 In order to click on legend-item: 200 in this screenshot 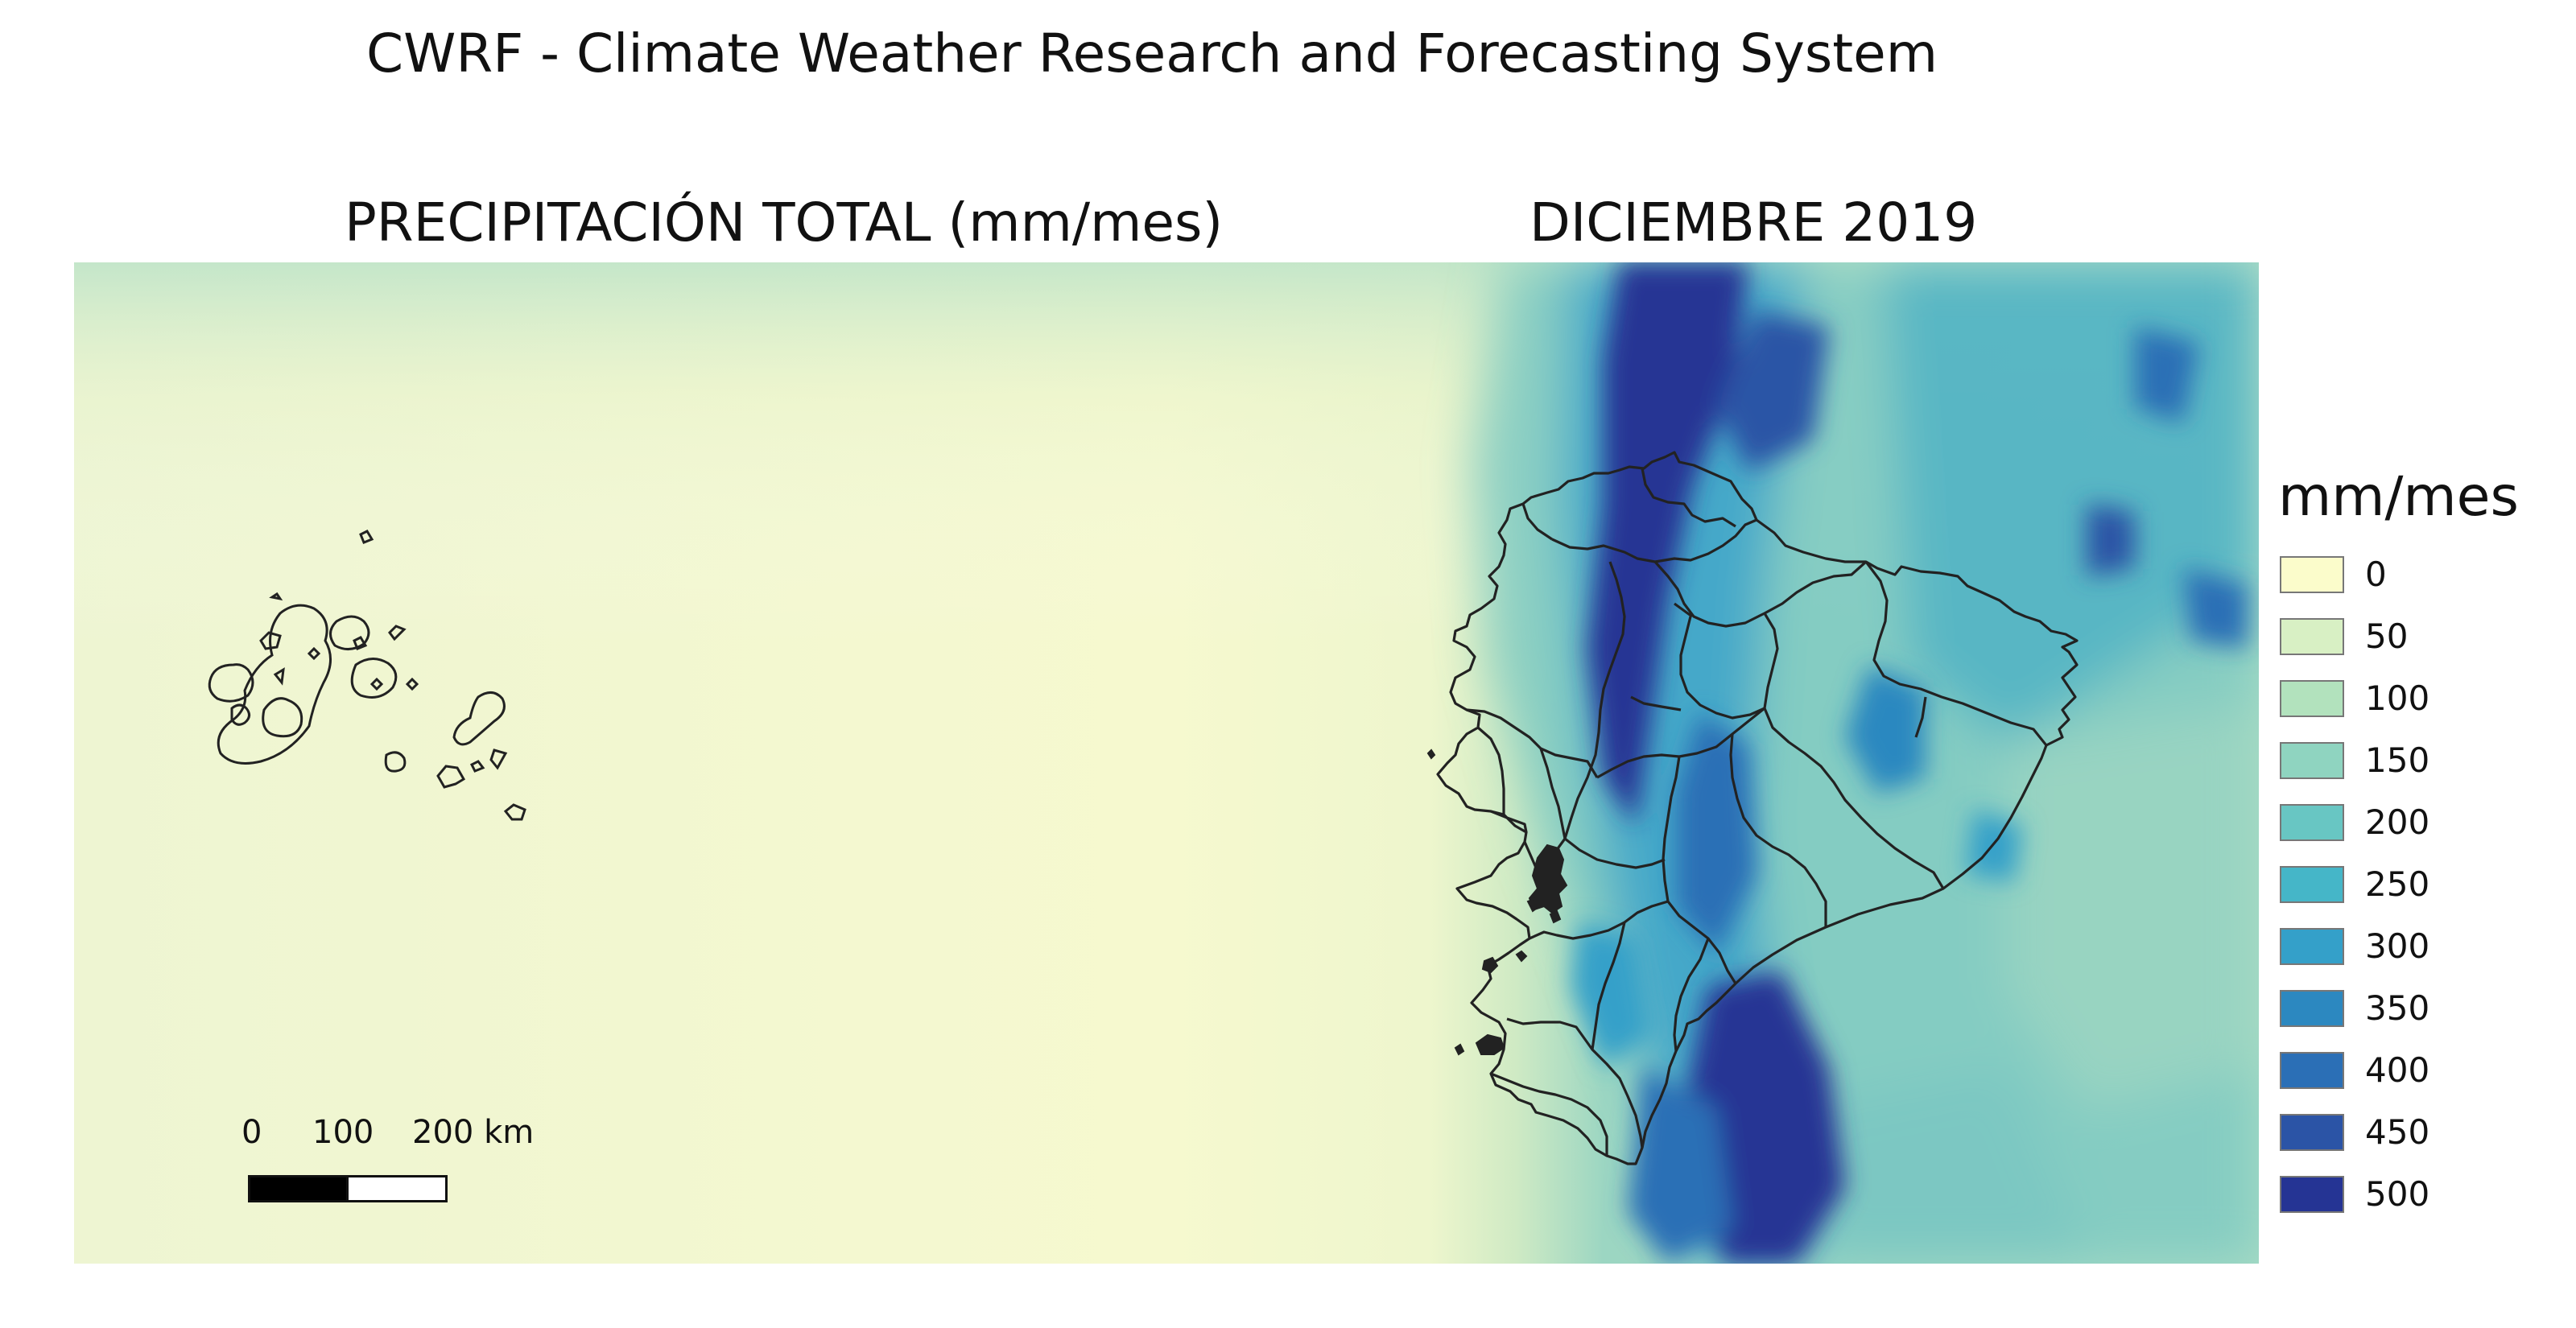, I will do `click(2423, 822)`.